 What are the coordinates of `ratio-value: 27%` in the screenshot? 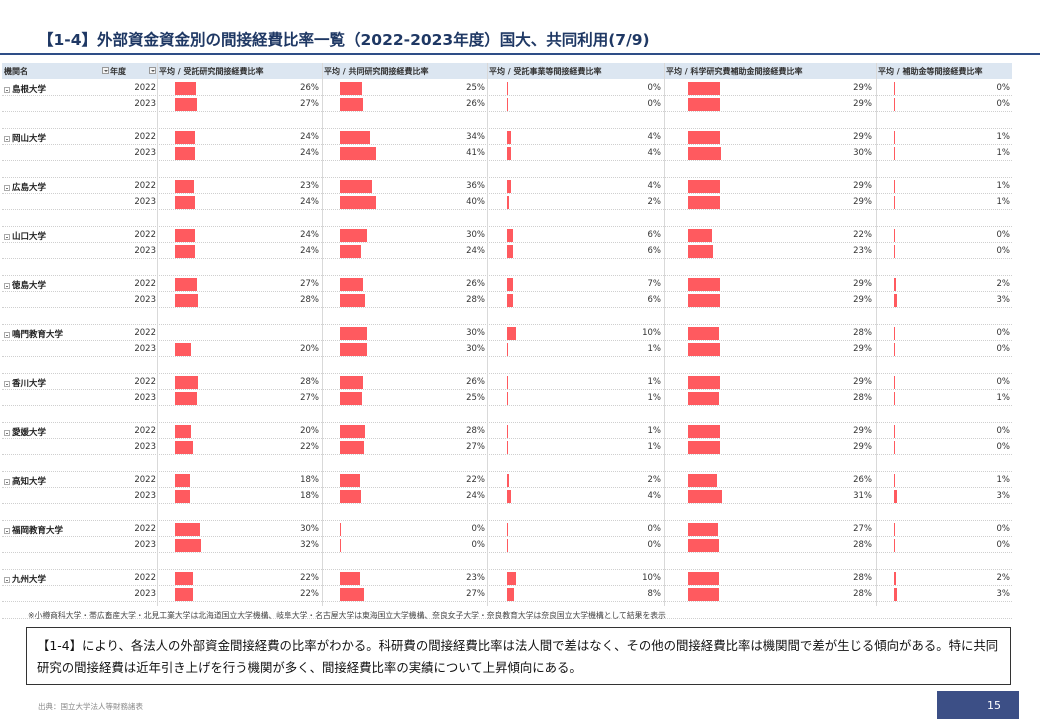 It's located at (309, 398).